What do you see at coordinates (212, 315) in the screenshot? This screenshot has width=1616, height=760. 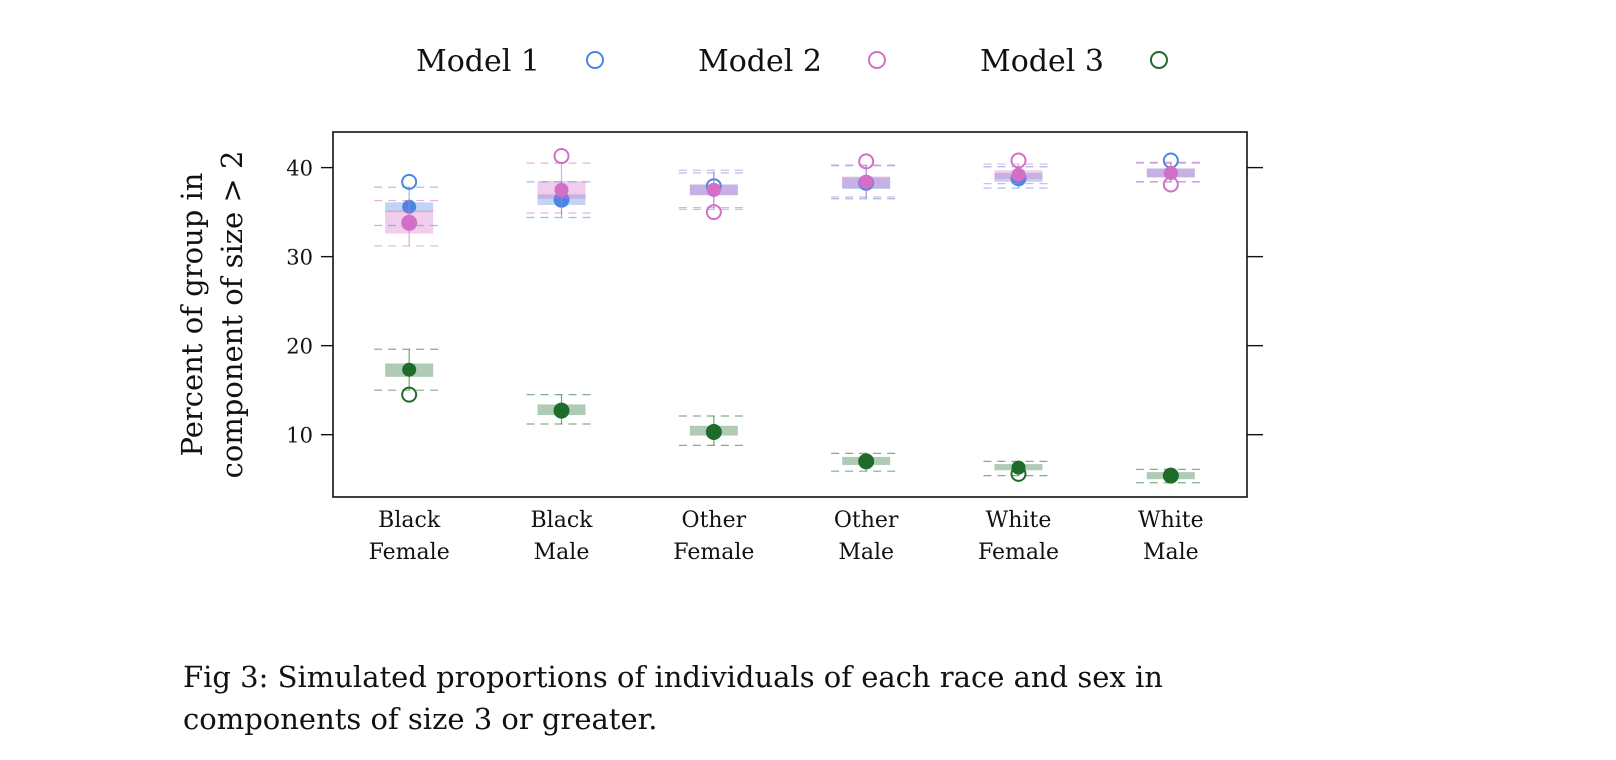 I see `y-axis-label: Percent of group in component of size > 2` at bounding box center [212, 315].